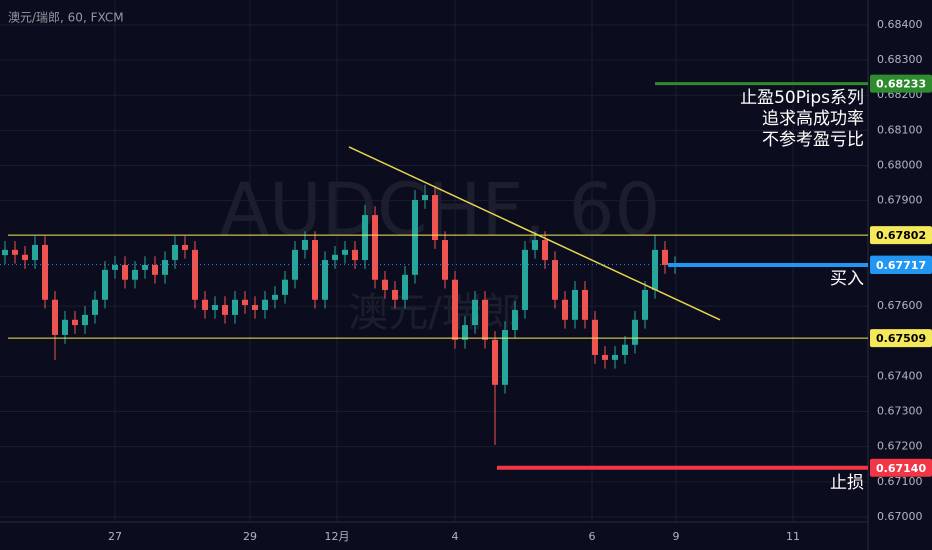 Image resolution: width=932 pixels, height=550 pixels. What do you see at coordinates (813, 119) in the screenshot?
I see `annotation: 追求高成功率` at bounding box center [813, 119].